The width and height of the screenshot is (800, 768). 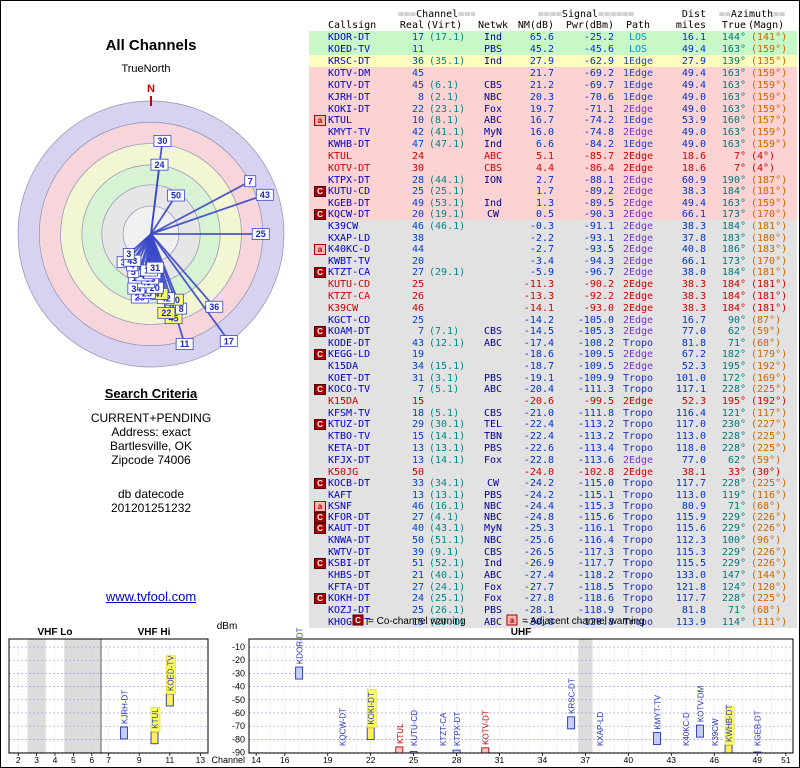 What do you see at coordinates (733, 448) in the screenshot?
I see `azimuth-true-cell: 228°` at bounding box center [733, 448].